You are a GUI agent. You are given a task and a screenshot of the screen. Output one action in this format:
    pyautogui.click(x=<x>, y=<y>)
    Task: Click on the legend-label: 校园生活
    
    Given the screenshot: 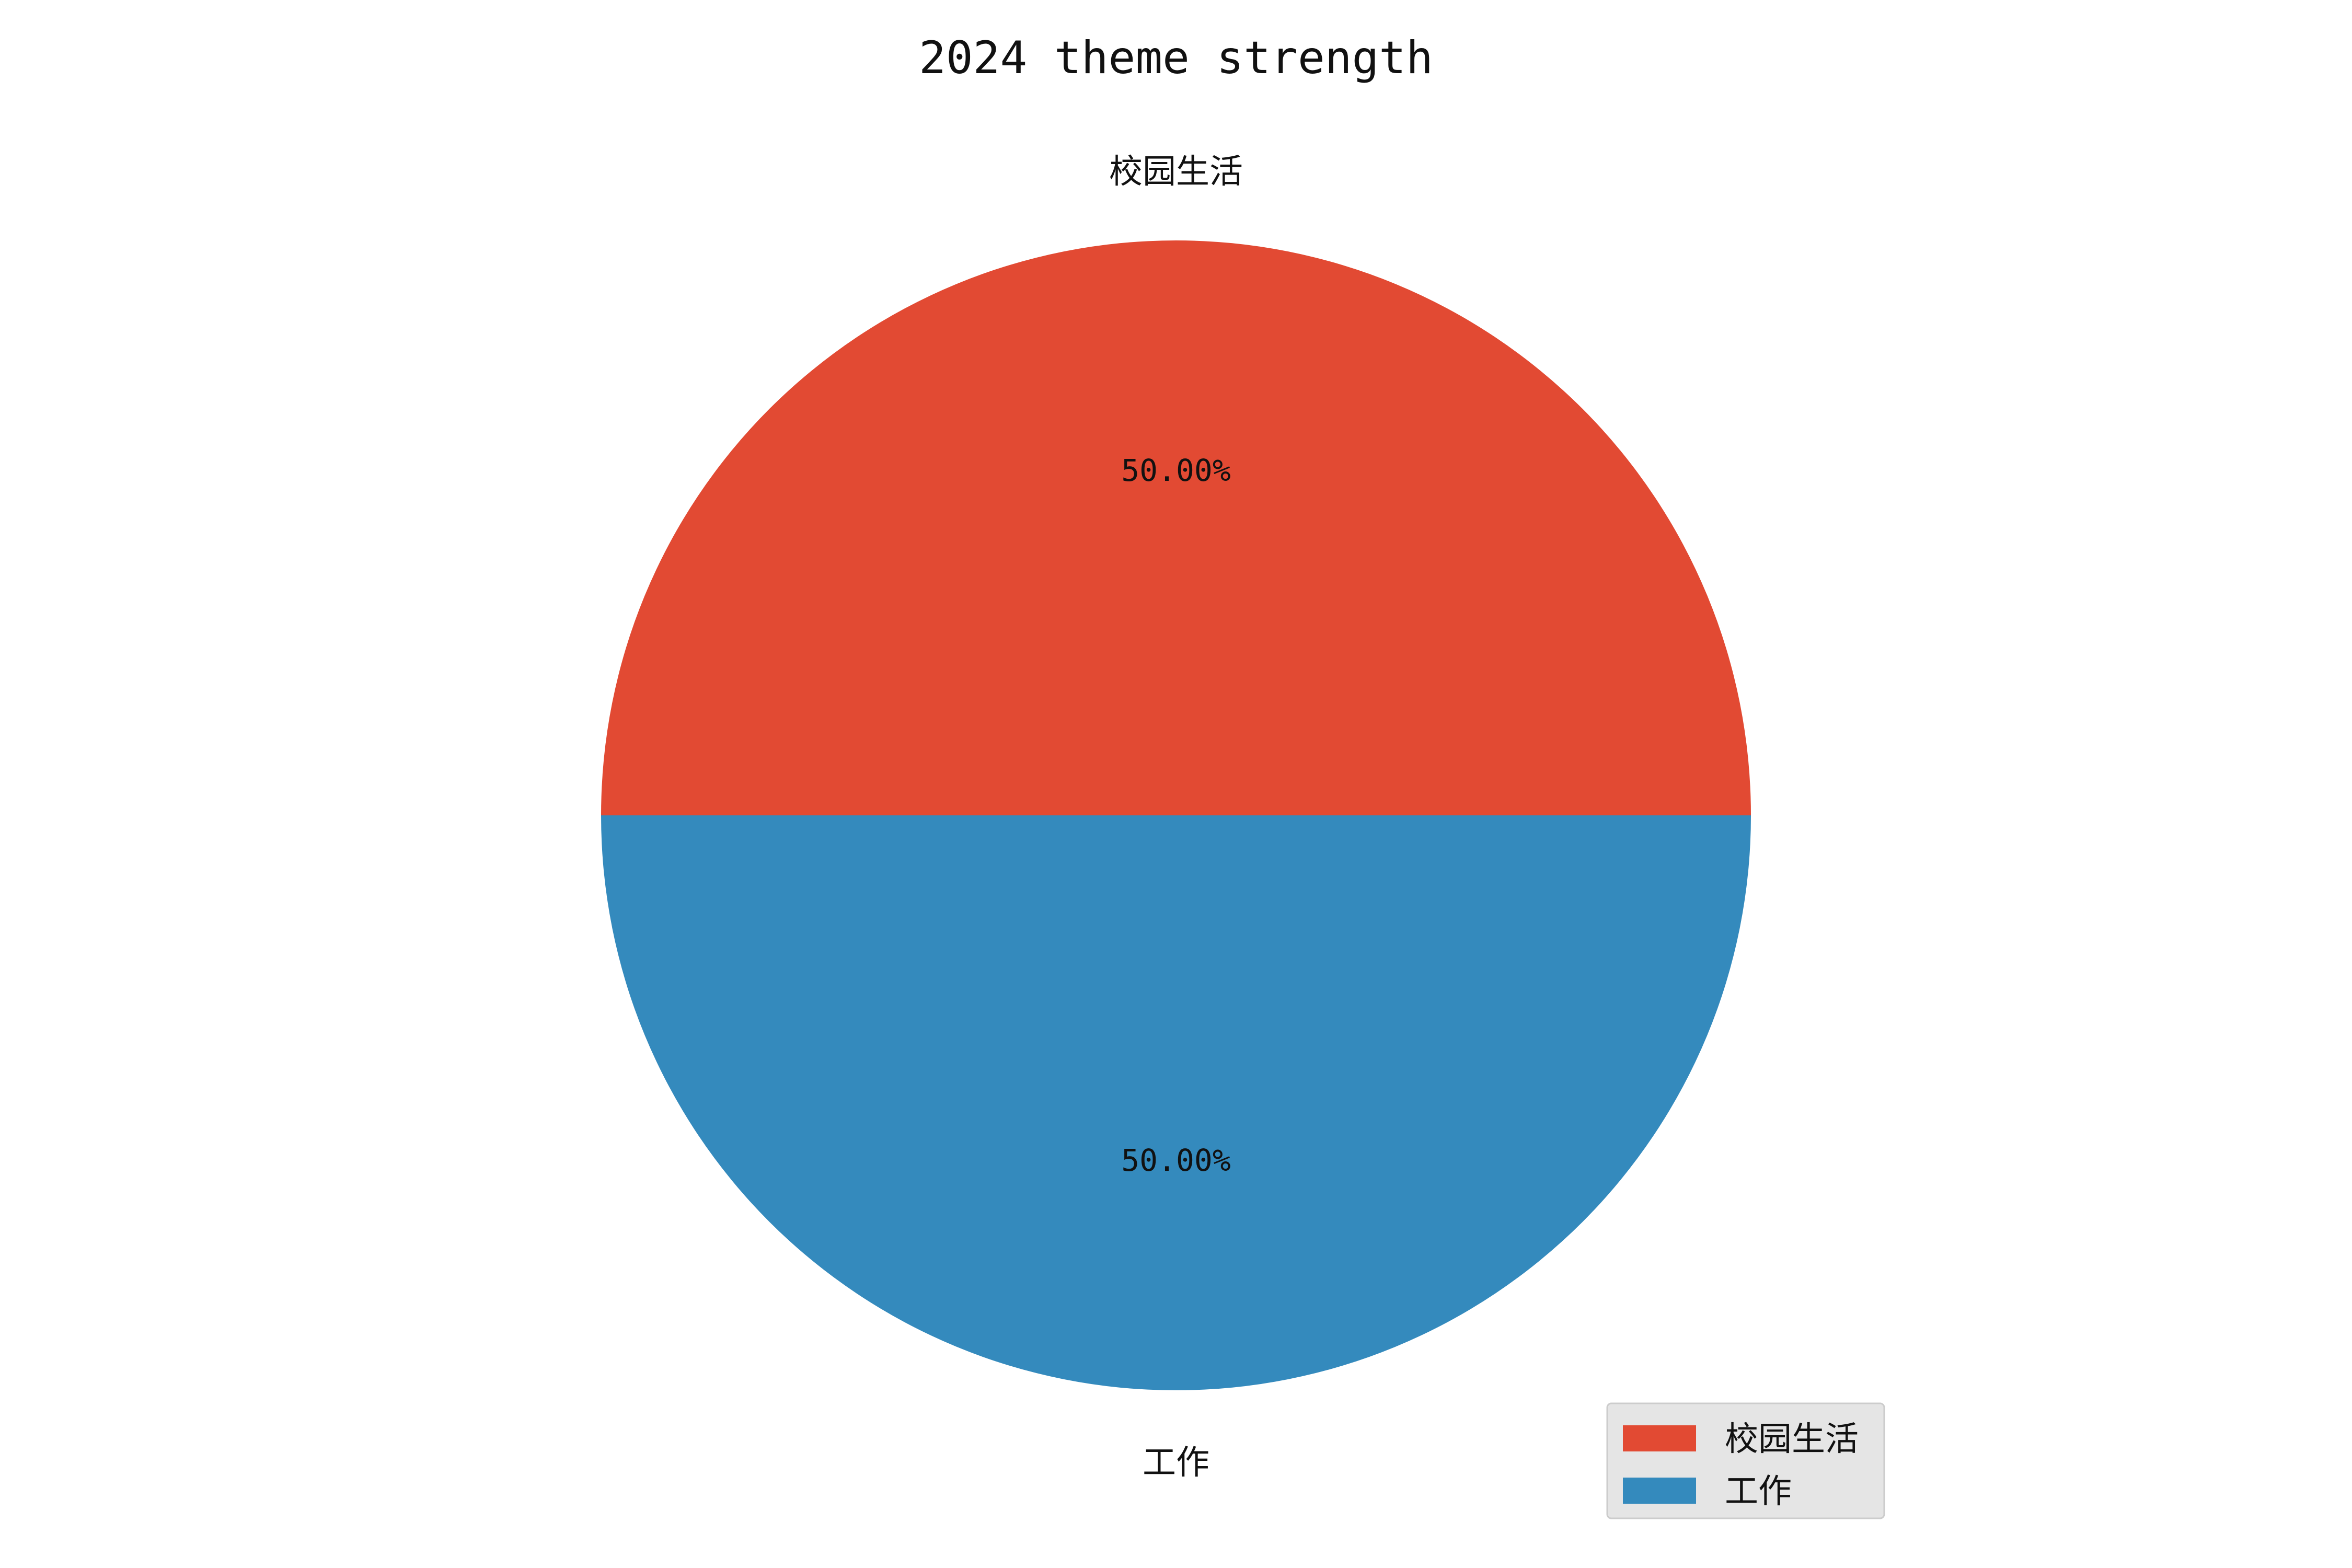 What is the action you would take?
    pyautogui.click(x=1792, y=1439)
    